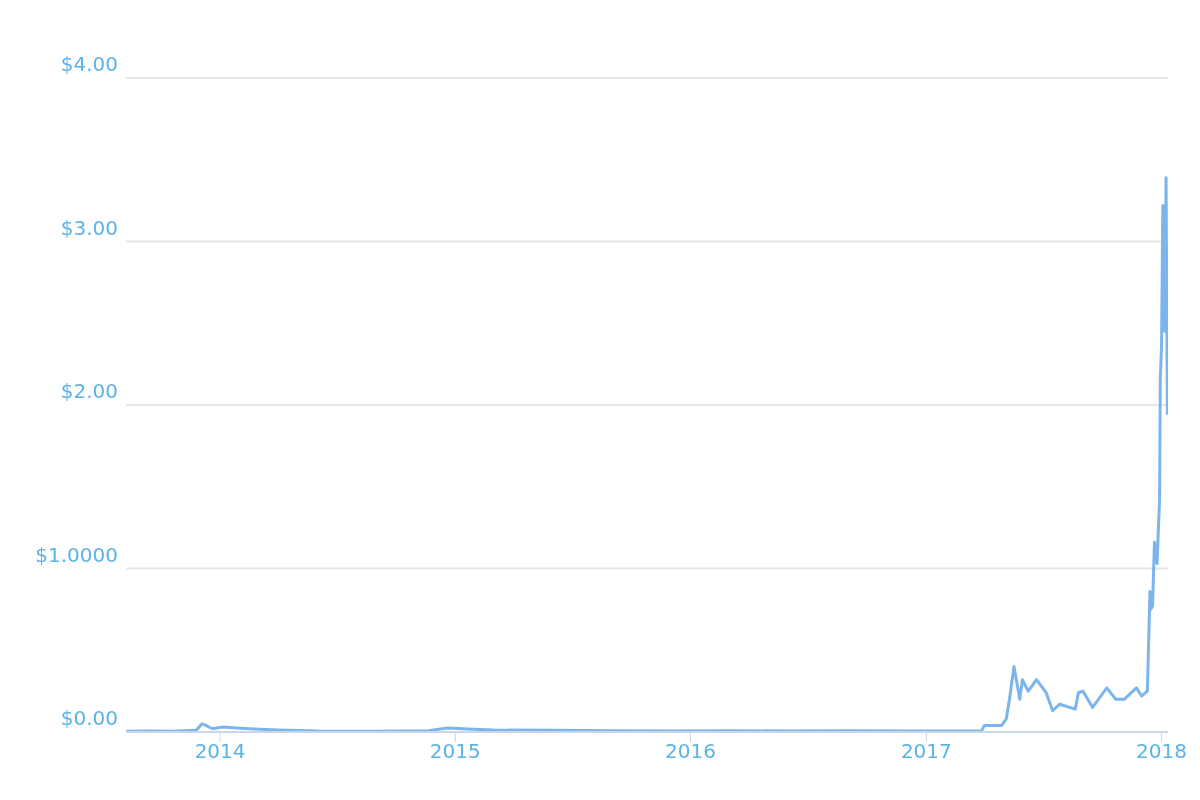 The width and height of the screenshot is (1200, 800). What do you see at coordinates (220, 751) in the screenshot?
I see `x-tick-label: 2014` at bounding box center [220, 751].